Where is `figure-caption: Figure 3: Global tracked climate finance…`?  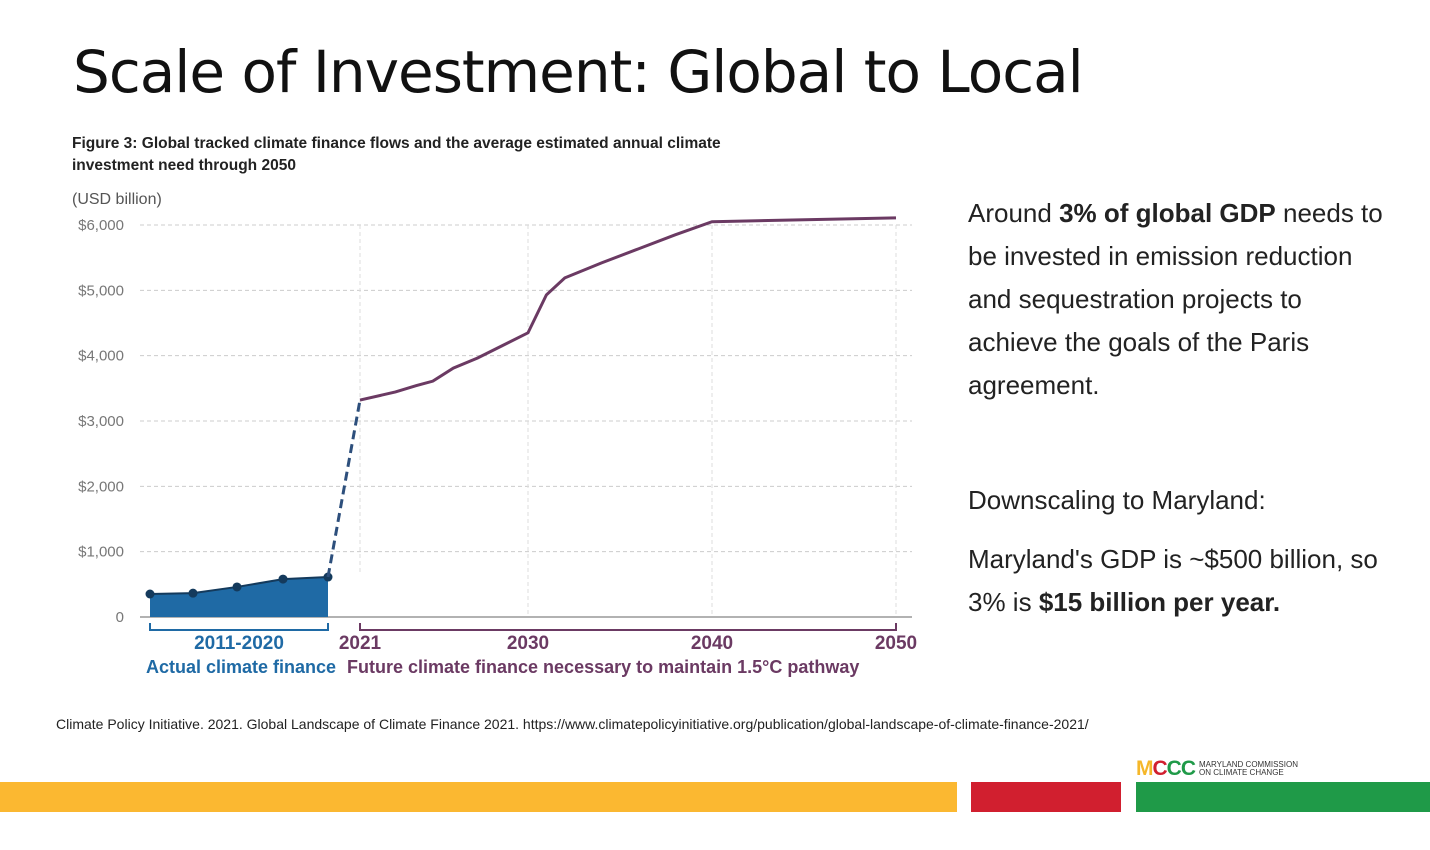
figure-caption: Figure 3: Global tracked climate finance… is located at coordinates (396, 154).